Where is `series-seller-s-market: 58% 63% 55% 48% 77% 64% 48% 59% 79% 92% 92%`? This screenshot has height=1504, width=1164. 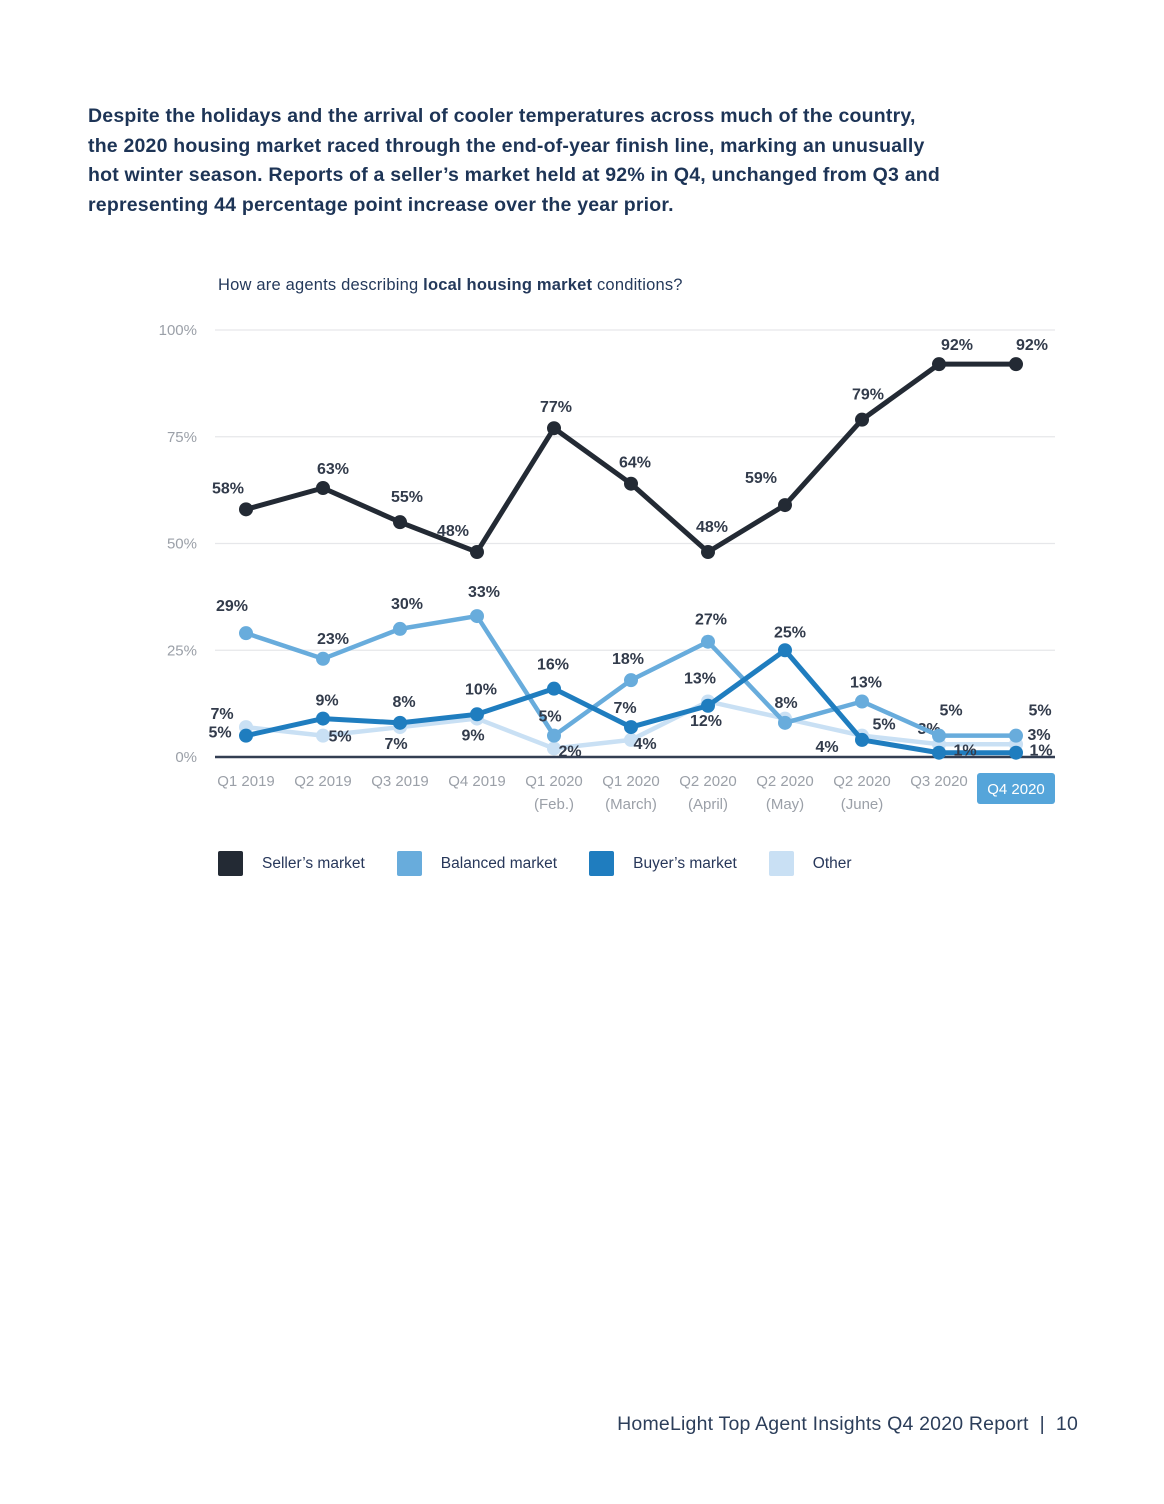 series-seller-s-market: 58% 63% 55% 48% 77% 64% 48% 59% 79% 92% 92% is located at coordinates (630, 448).